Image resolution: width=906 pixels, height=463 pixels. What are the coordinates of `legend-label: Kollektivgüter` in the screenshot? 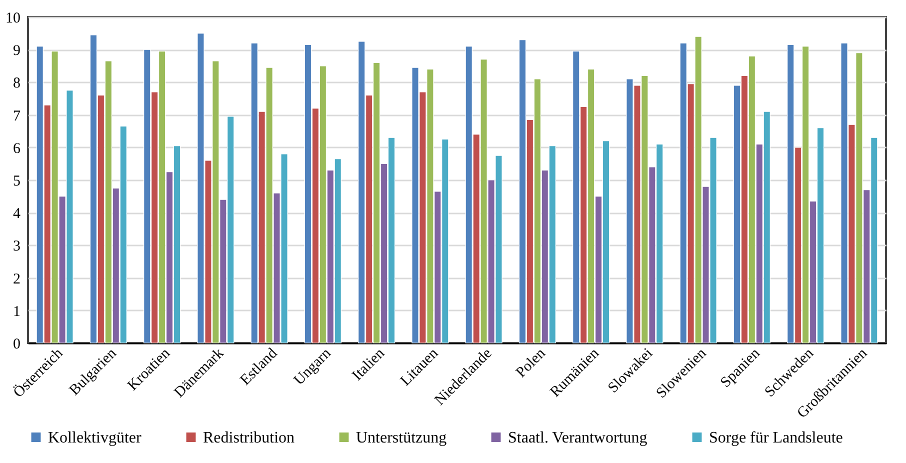 It's located at (95, 437).